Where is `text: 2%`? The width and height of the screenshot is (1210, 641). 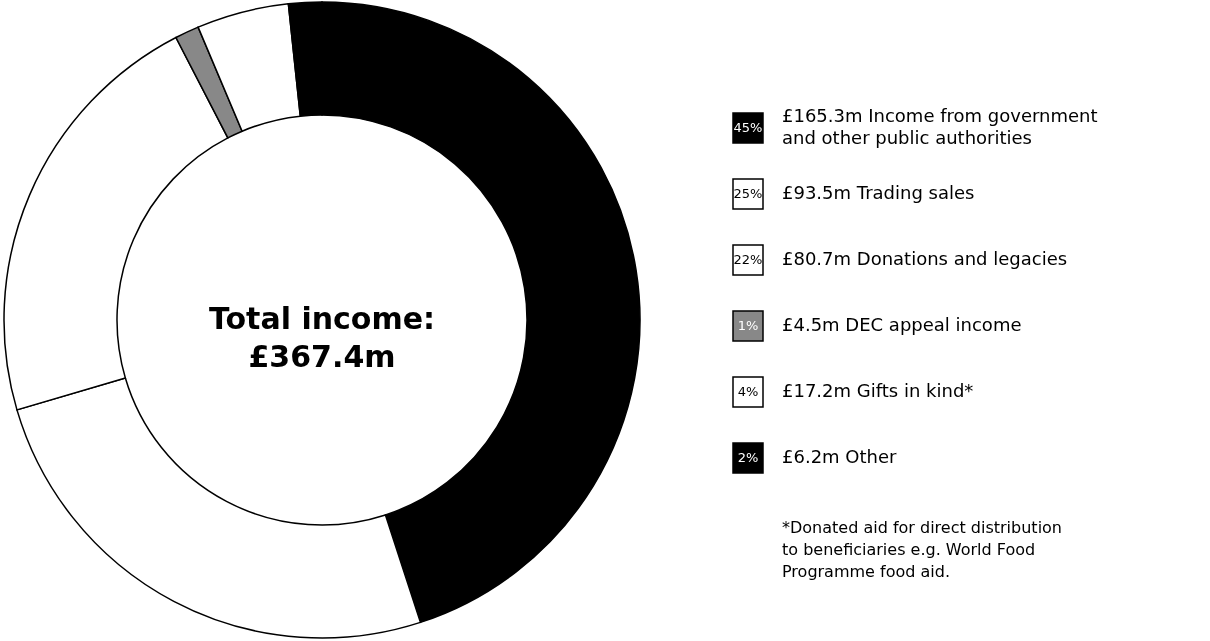
text: 2% is located at coordinates (748, 457).